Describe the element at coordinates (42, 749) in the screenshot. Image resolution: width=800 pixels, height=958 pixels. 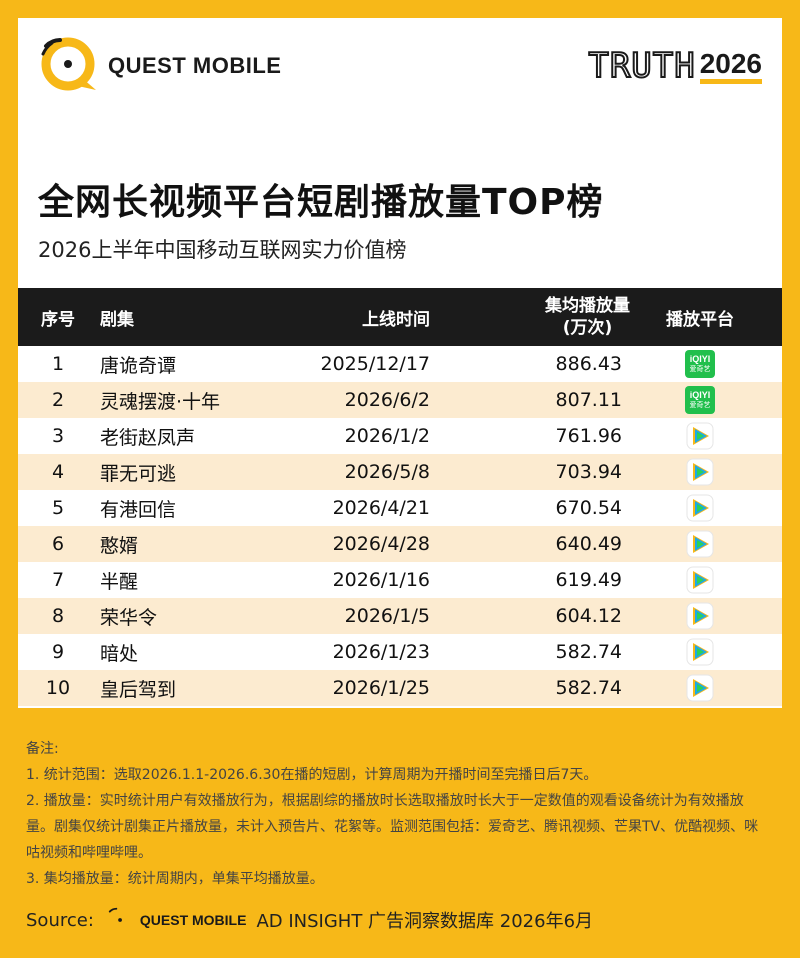
I see `notes-heading: 备注:` at that location.